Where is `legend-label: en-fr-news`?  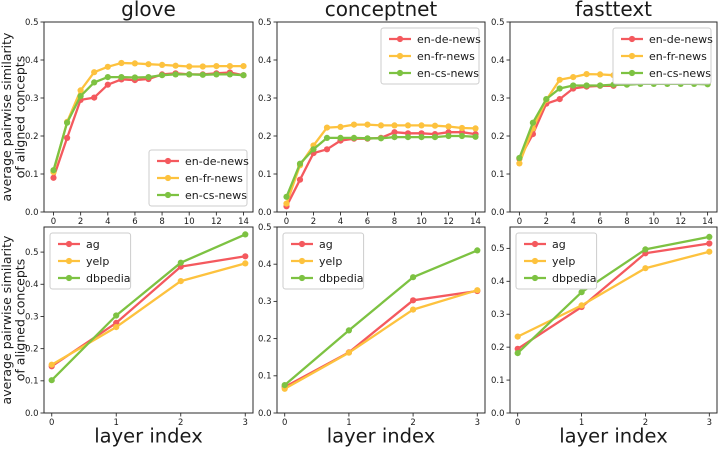 legend-label: en-fr-news is located at coordinates (214, 178).